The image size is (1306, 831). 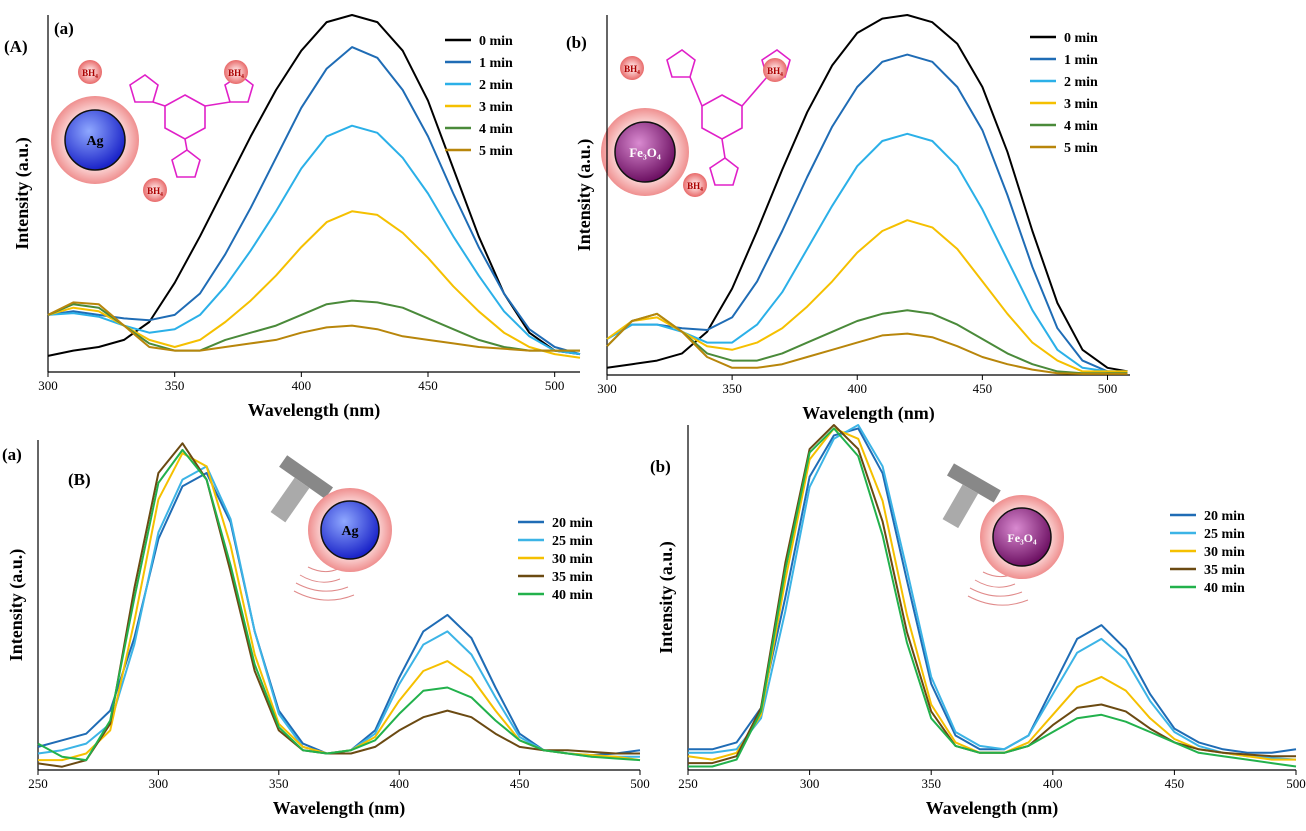 What do you see at coordinates (79, 479) in the screenshot?
I see `figure-label: (B)` at bounding box center [79, 479].